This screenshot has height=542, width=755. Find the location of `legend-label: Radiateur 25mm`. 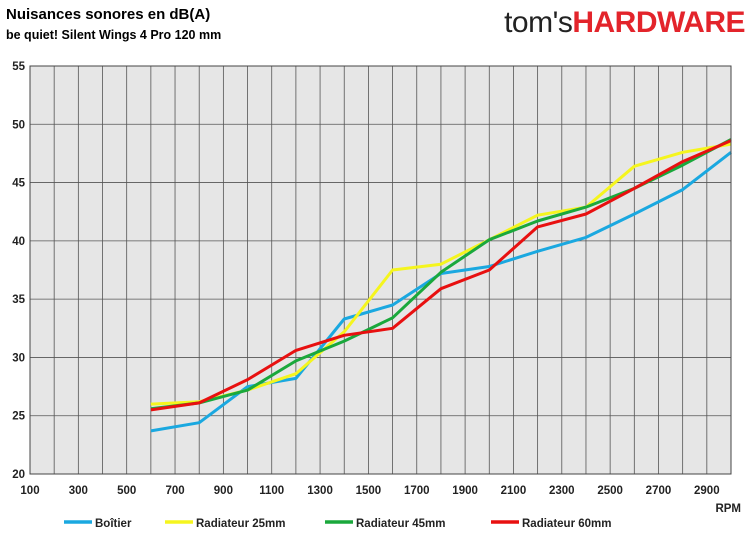

legend-label: Radiateur 25mm is located at coordinates (240, 524).